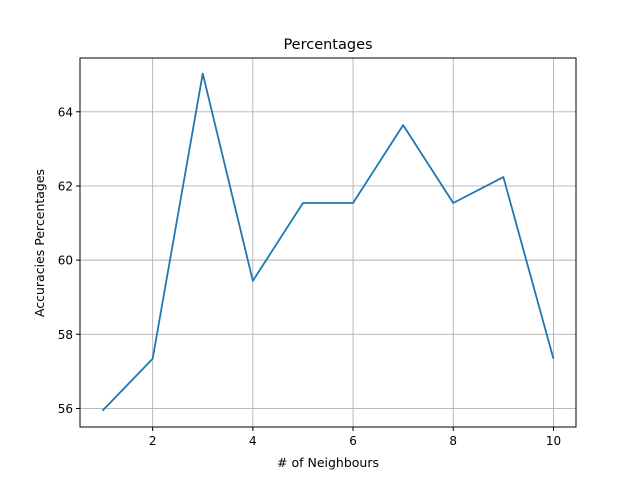 The image size is (640, 484). What do you see at coordinates (327, 45) in the screenshot?
I see `chart-title: Percentages` at bounding box center [327, 45].